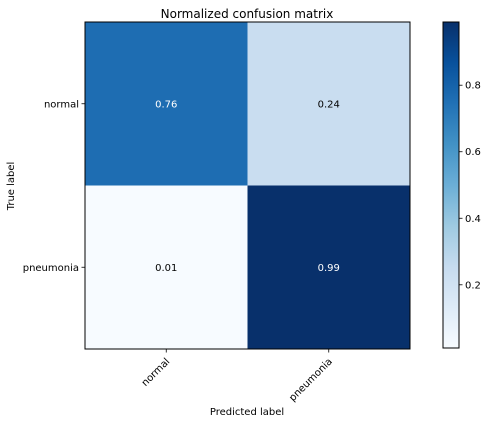 This screenshot has width=488, height=428. I want to click on colorbar-tick-label-1: 0.4, so click(473, 219).